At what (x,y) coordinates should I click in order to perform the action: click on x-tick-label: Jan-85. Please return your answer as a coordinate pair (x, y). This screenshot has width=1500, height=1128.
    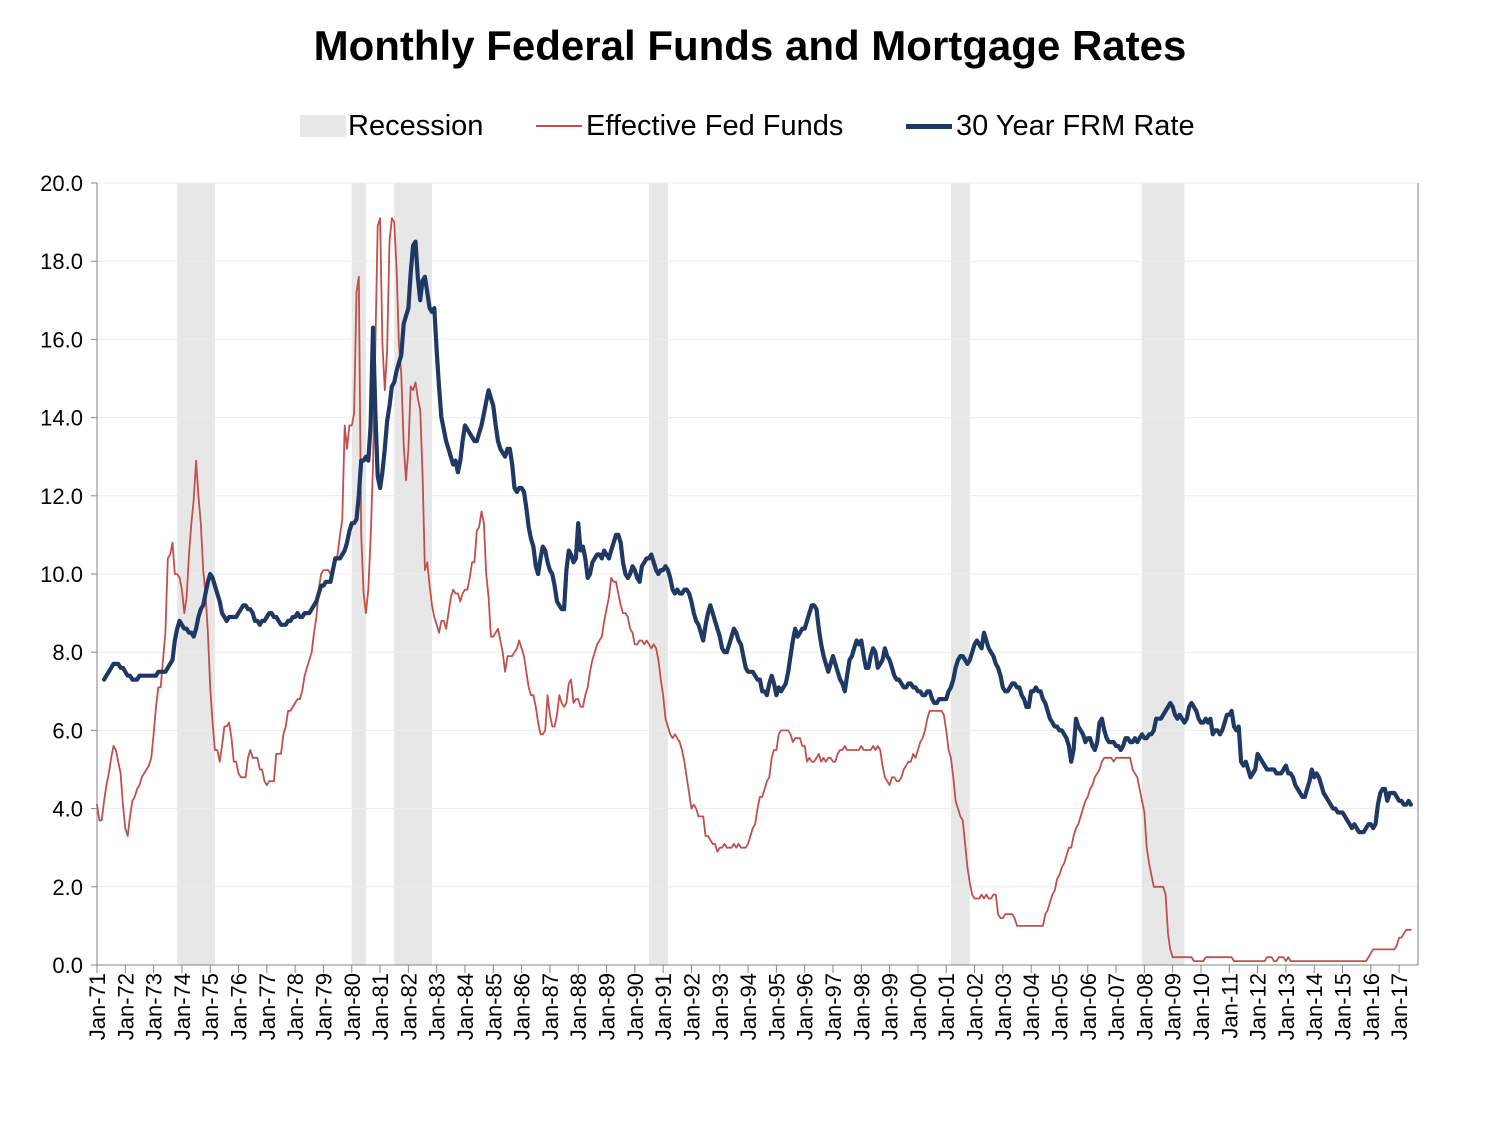
    Looking at the image, I should click on (493, 1006).